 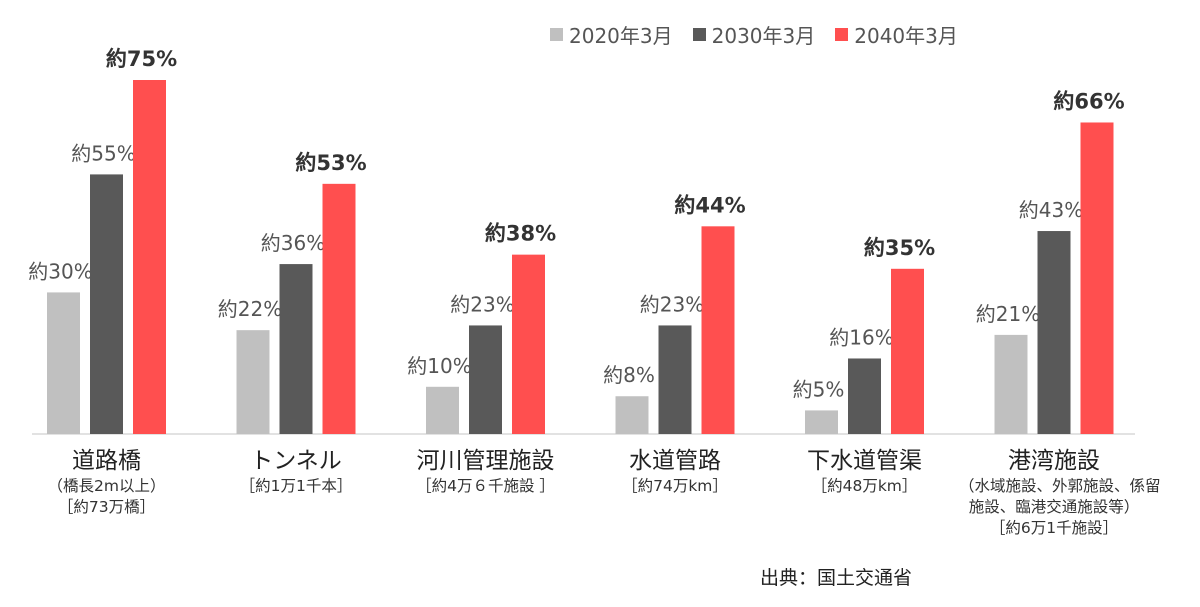 What do you see at coordinates (520, 234) in the screenshot?
I see `data-label-2040-cat-2: 約38%` at bounding box center [520, 234].